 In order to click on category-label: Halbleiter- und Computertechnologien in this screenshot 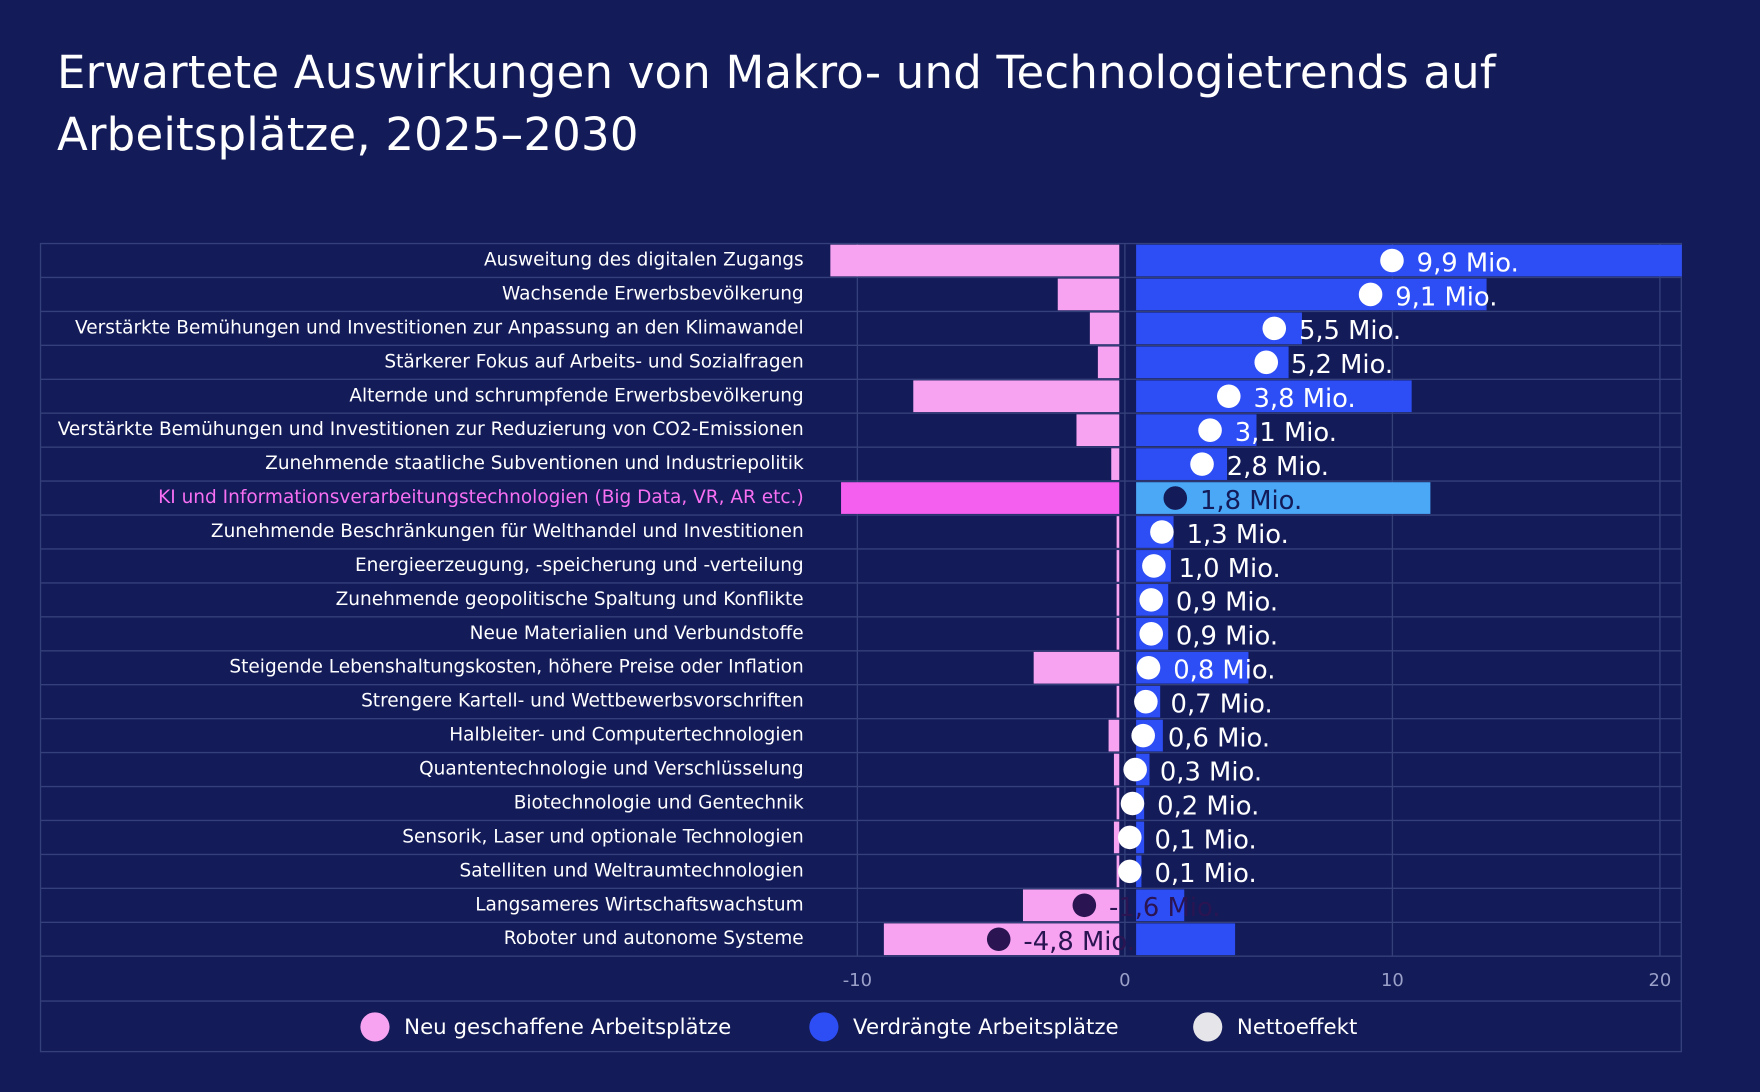, I will do `click(626, 735)`.